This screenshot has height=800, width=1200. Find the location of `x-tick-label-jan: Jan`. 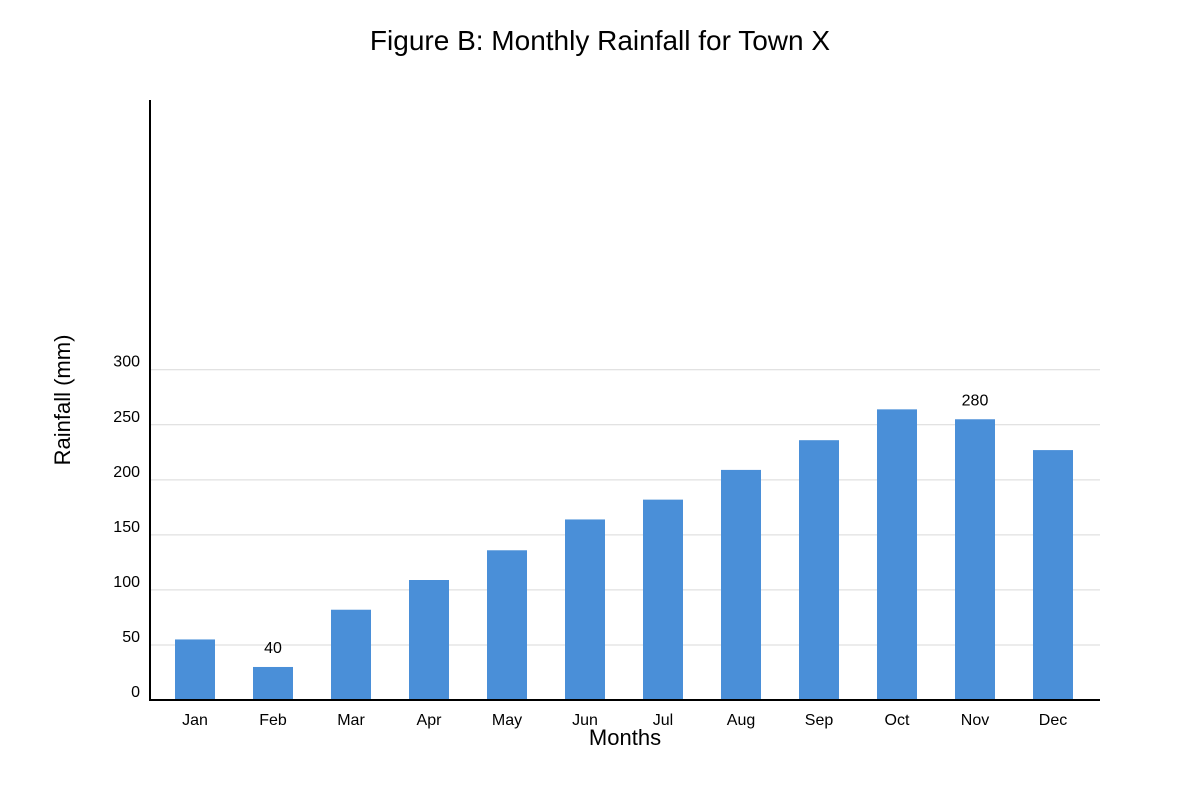

x-tick-label-jan: Jan is located at coordinates (195, 720).